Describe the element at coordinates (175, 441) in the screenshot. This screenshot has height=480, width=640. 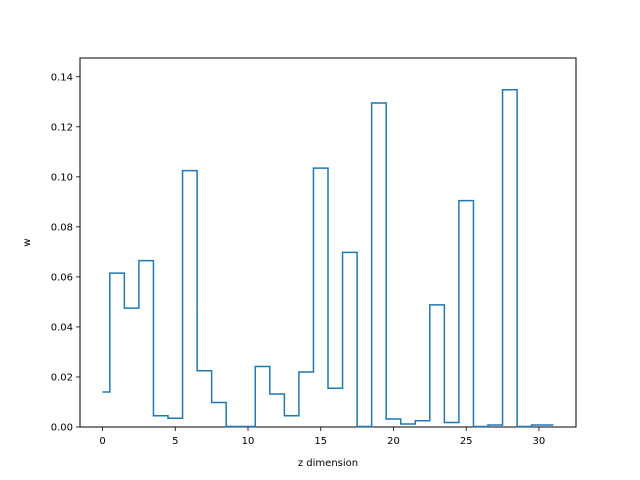
I see `x-tick-label: 5` at that location.